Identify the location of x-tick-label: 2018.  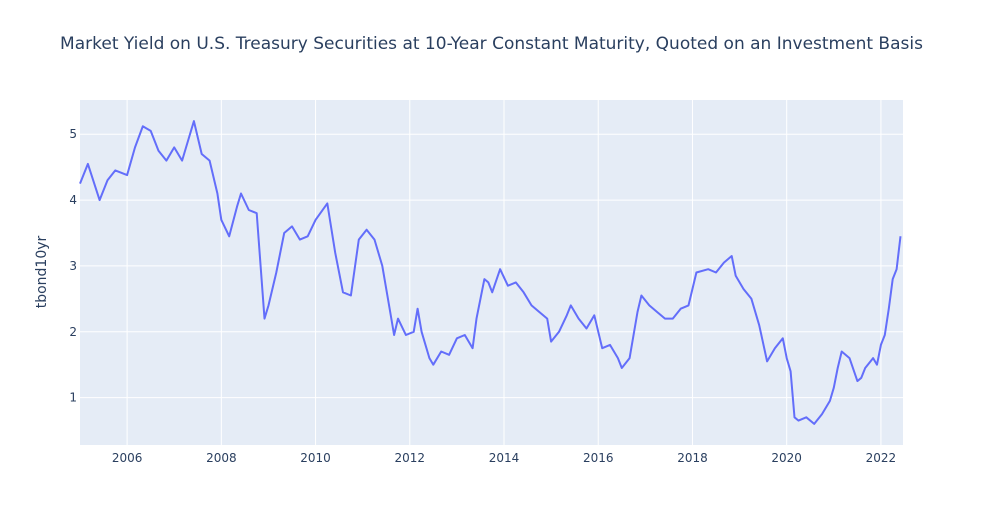
(692, 458).